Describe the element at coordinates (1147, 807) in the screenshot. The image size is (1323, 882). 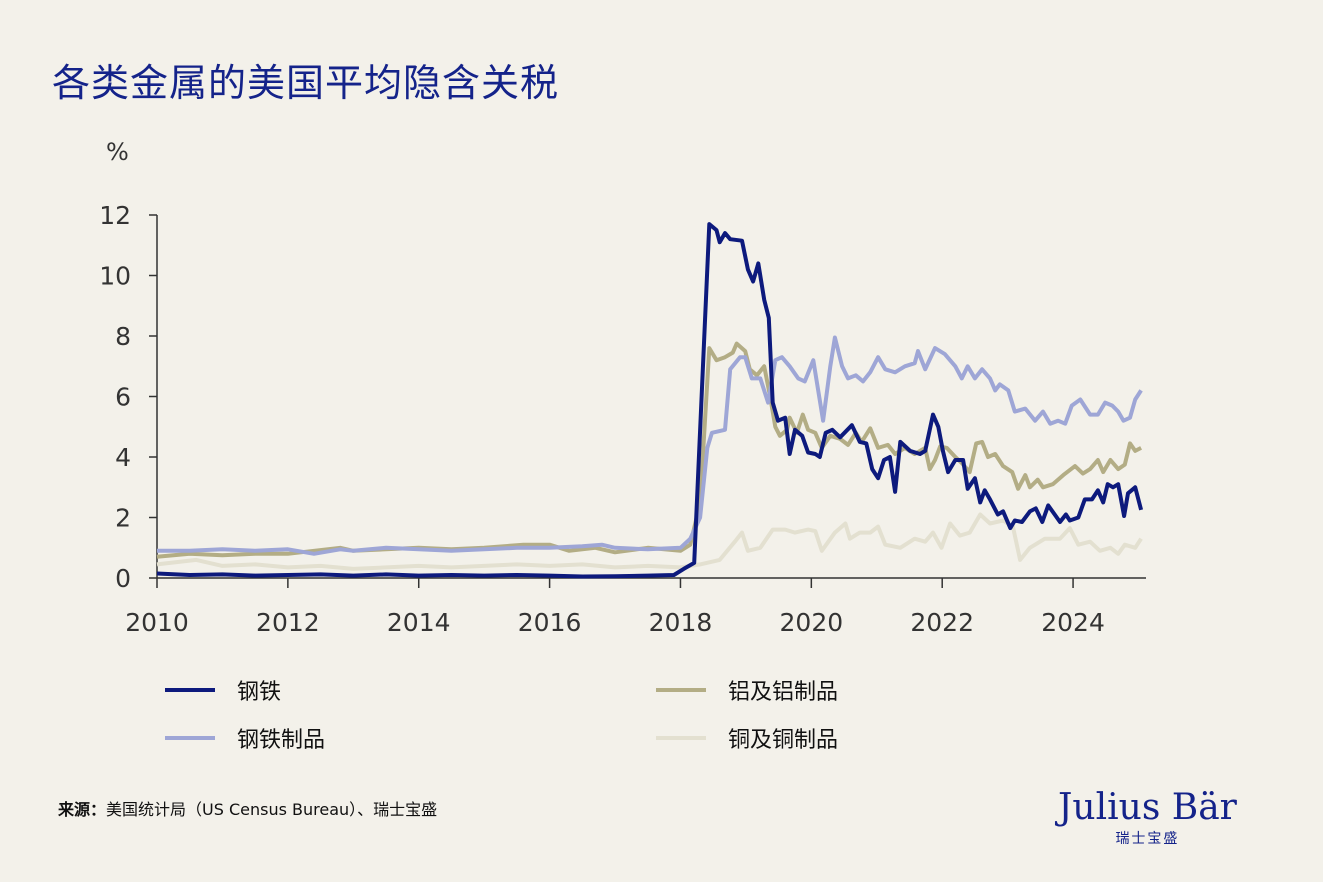
I see `logo-name: Julius Bär` at that location.